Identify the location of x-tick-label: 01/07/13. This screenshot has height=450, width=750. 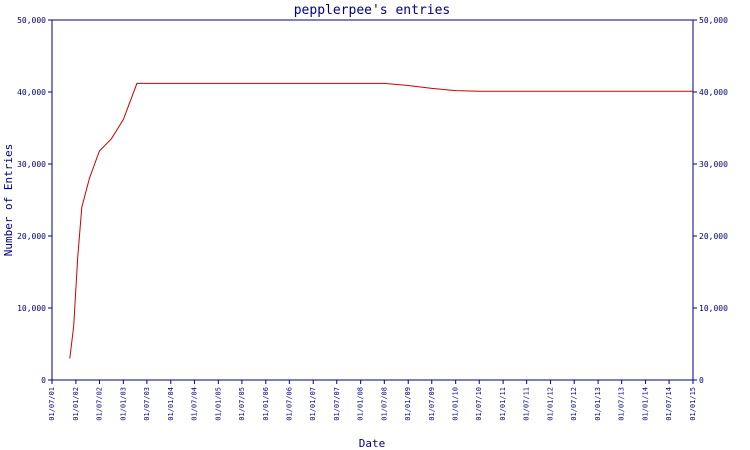
(622, 404).